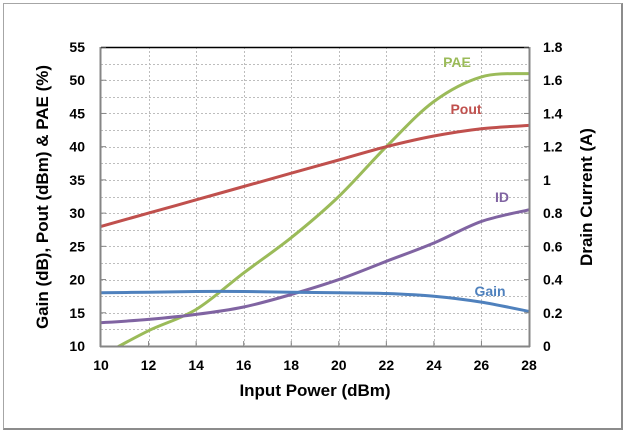  I want to click on y2-tick-label: 1, so click(547, 180).